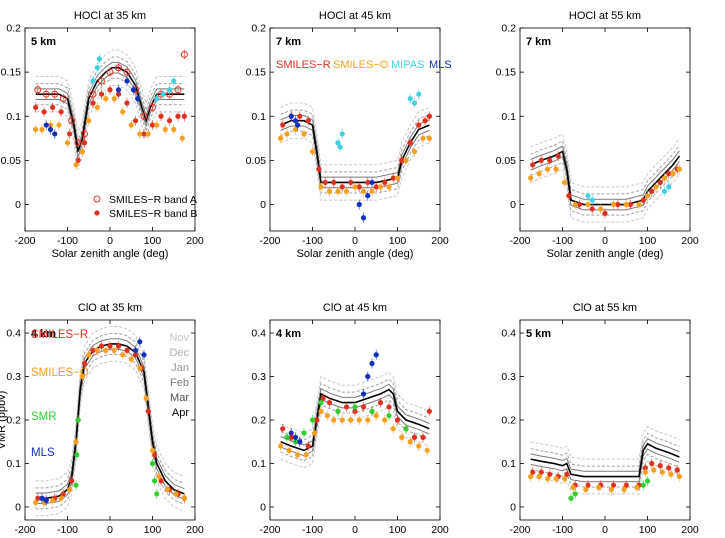 The width and height of the screenshot is (725, 538). What do you see at coordinates (407, 65) in the screenshot?
I see `legend-label: MIPAS` at bounding box center [407, 65].